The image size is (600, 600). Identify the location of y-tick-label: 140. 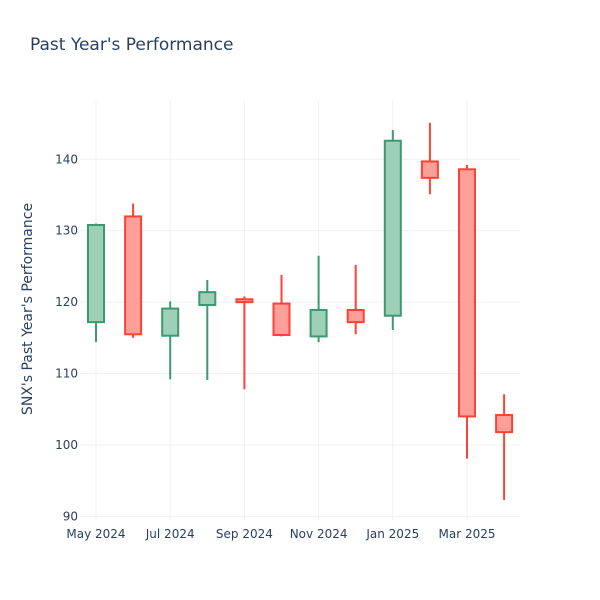
(66, 159).